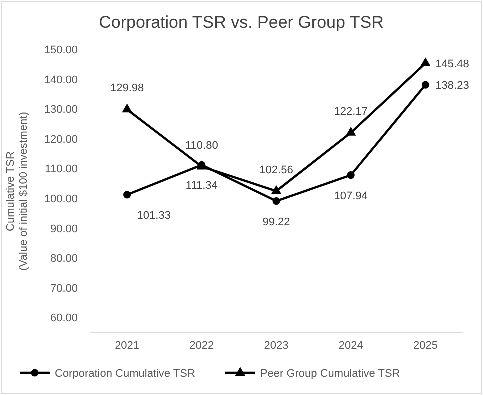  I want to click on x-tick-label: 2024, so click(351, 346).